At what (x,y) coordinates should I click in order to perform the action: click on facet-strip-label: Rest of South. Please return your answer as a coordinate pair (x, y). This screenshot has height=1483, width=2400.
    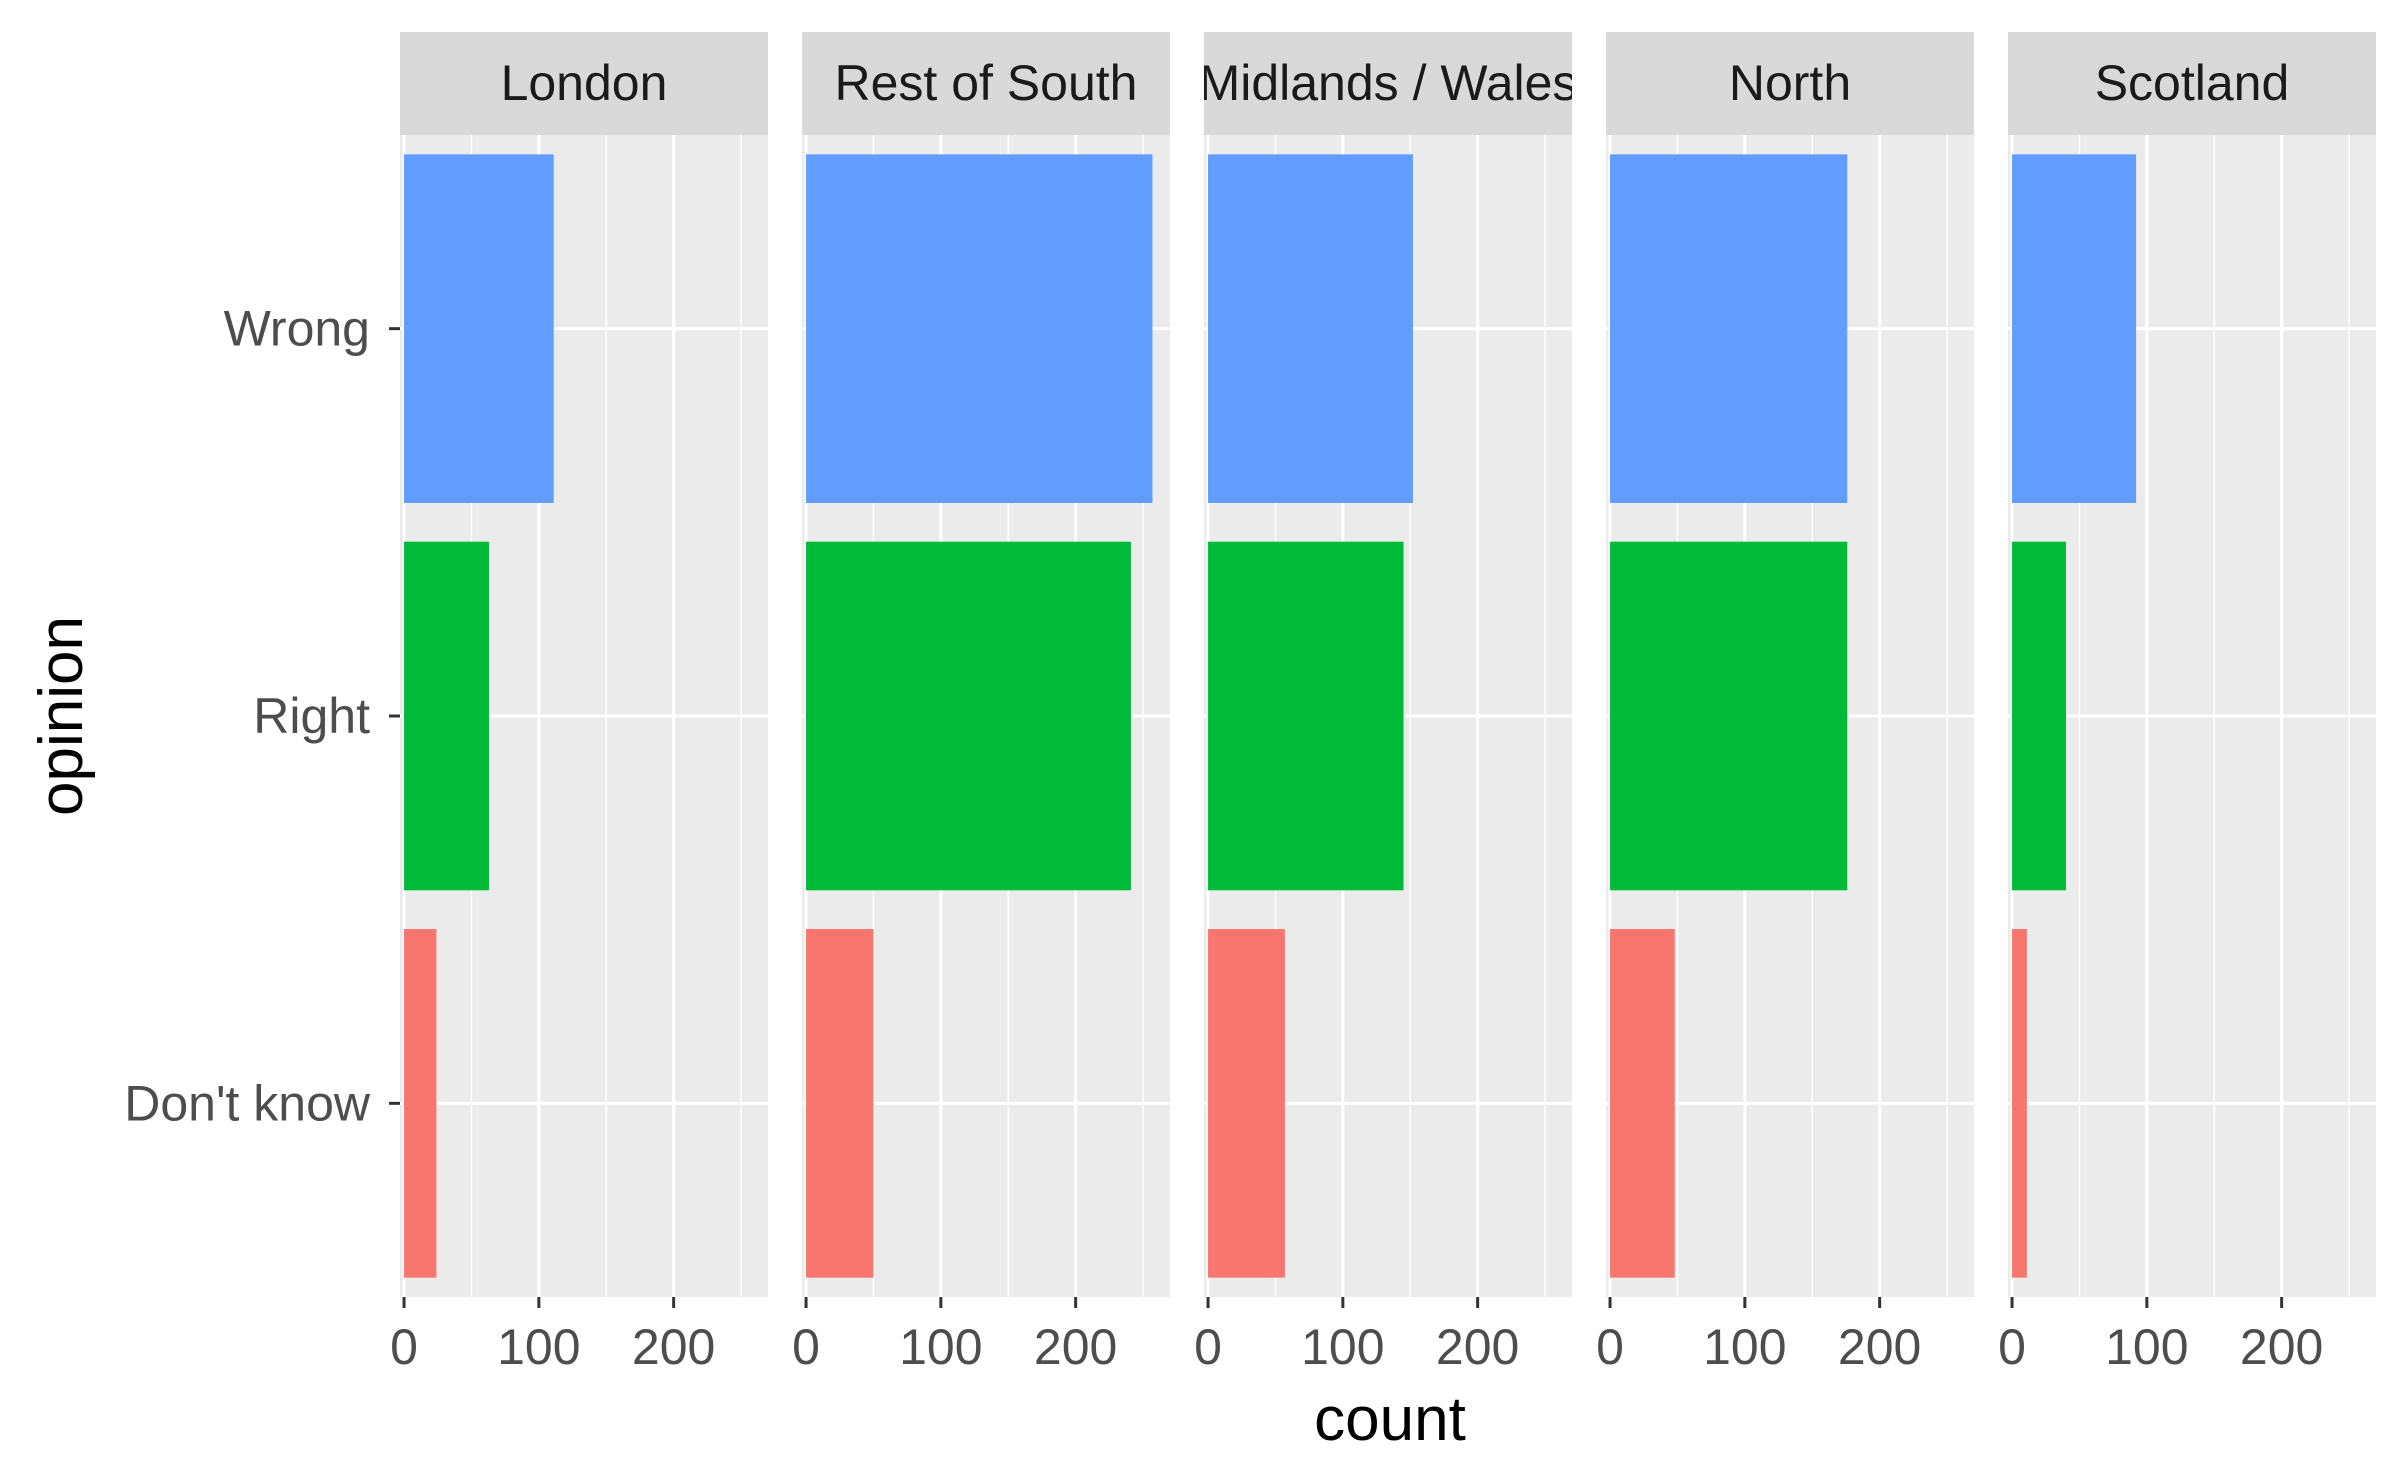
    Looking at the image, I should click on (986, 83).